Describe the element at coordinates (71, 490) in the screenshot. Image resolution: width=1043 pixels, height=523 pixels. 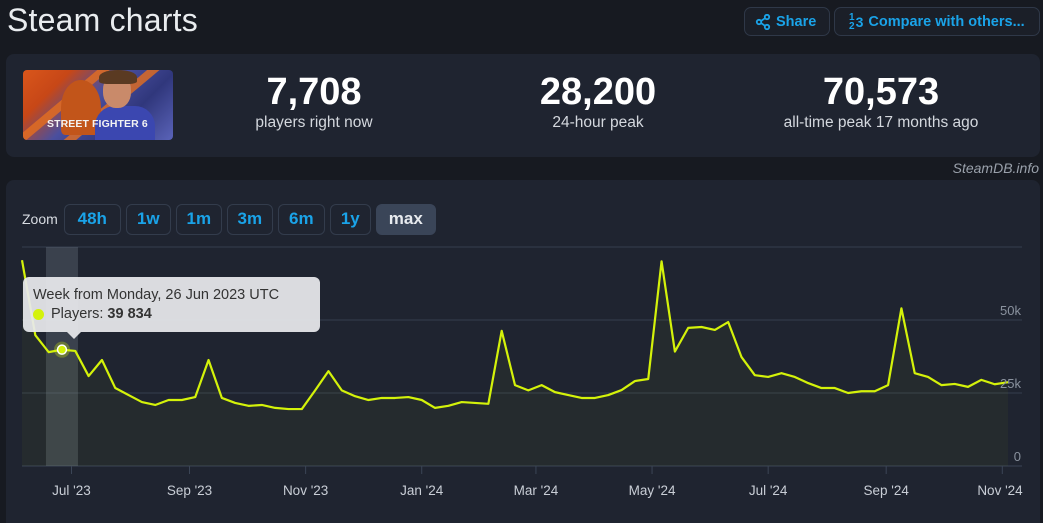
I see `svg-text: Jul '23` at that location.